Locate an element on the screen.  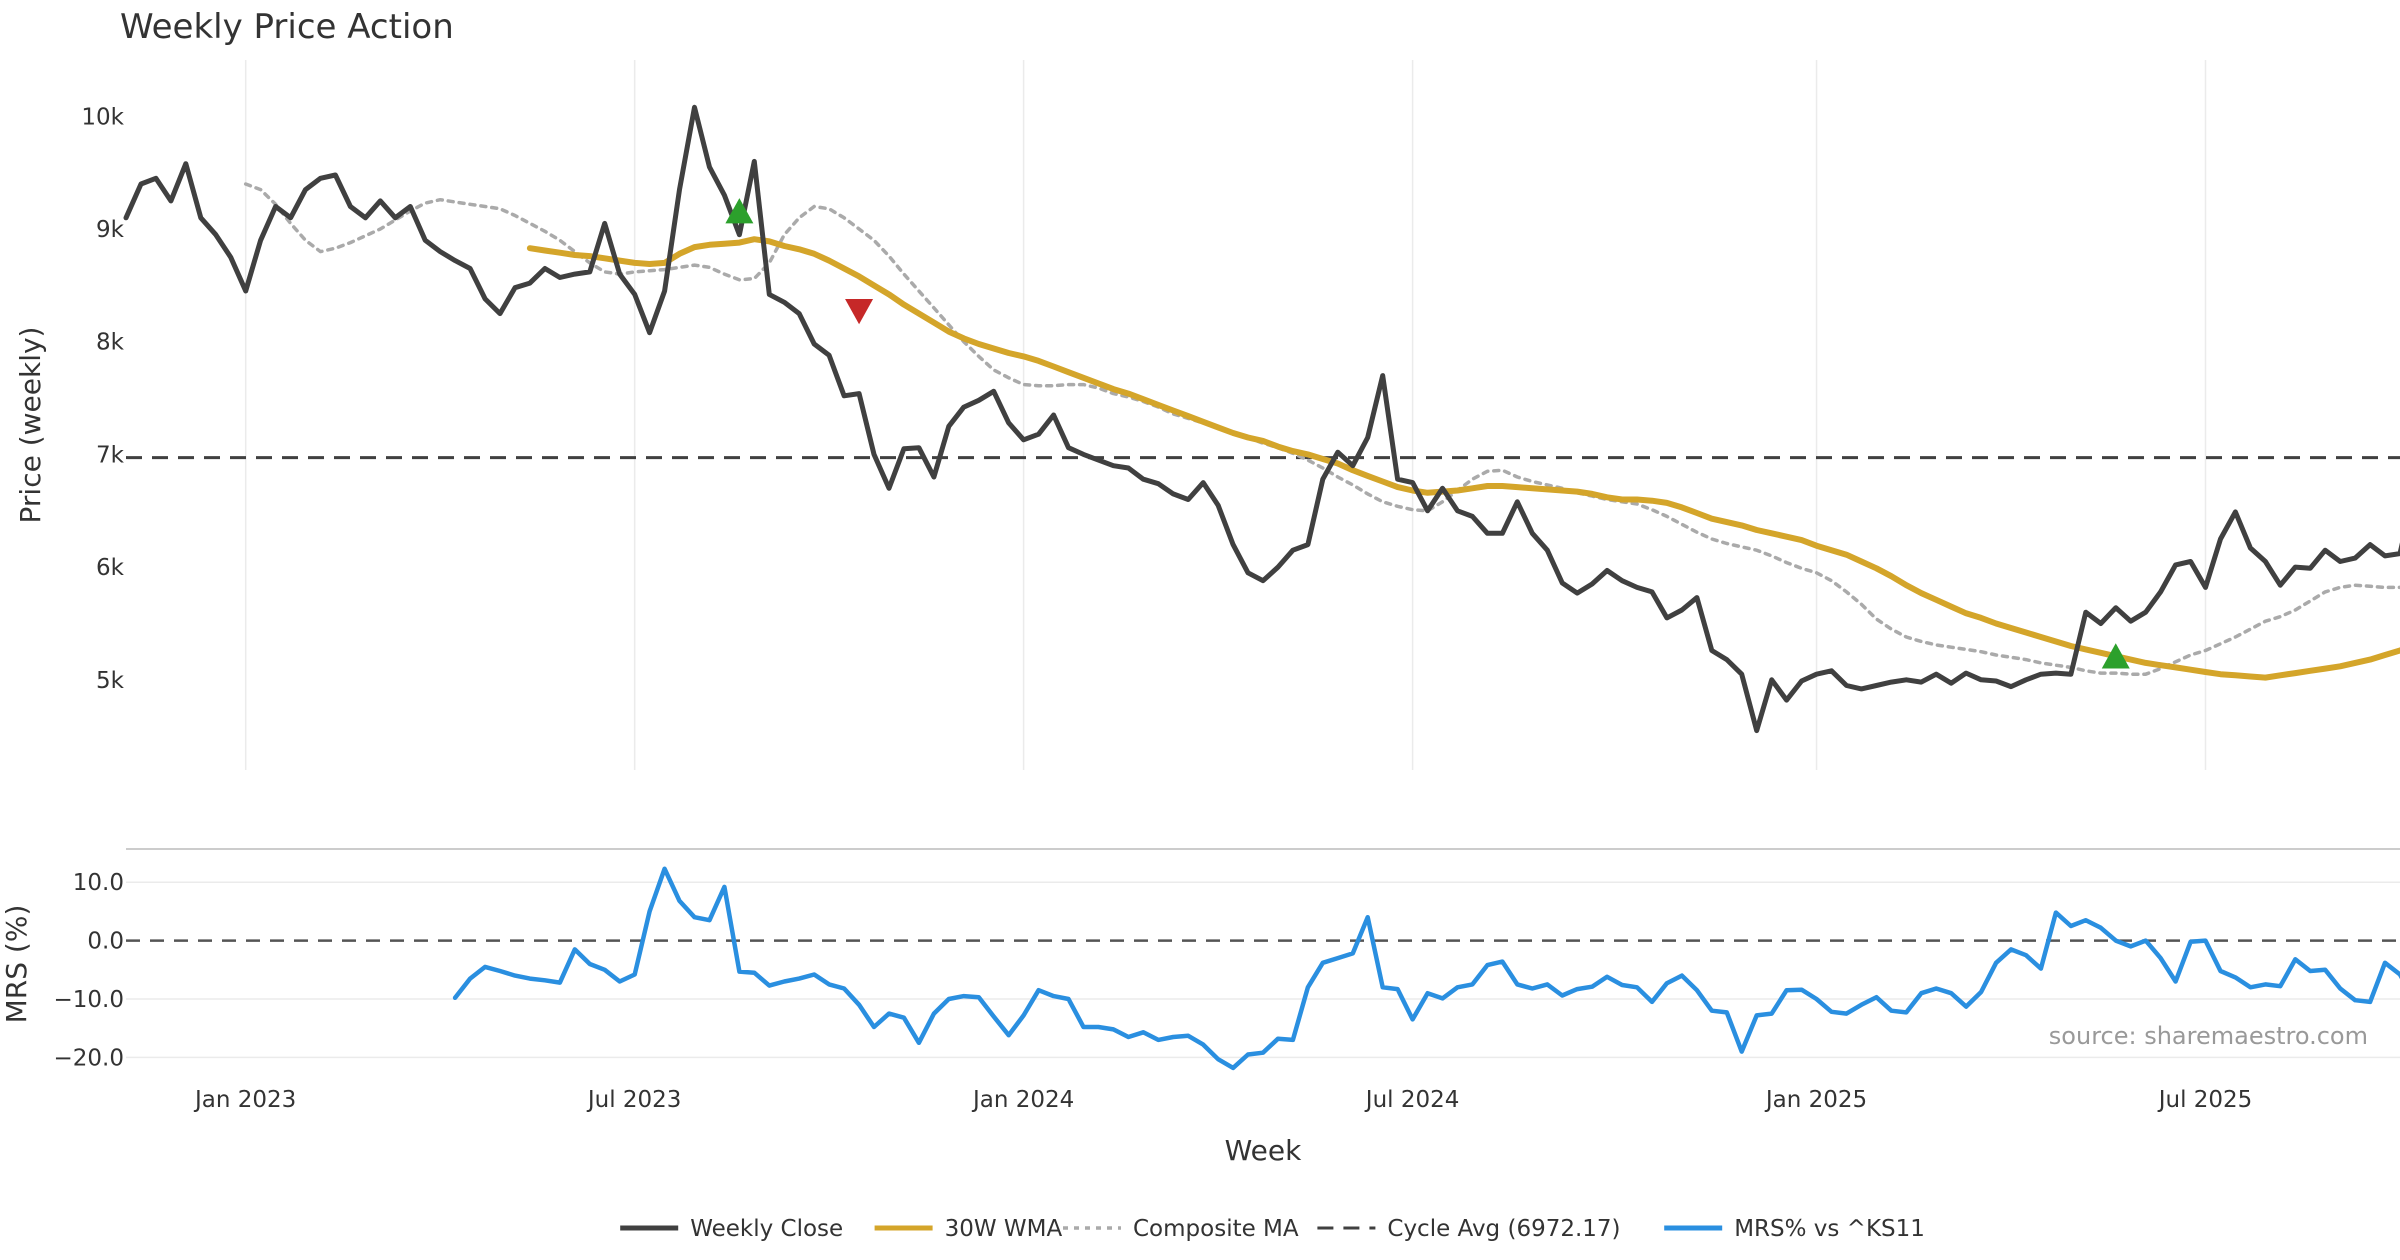
price-y-ticks: 5k 6k 7k 8k 9k 10k is located at coordinates (102, 398).